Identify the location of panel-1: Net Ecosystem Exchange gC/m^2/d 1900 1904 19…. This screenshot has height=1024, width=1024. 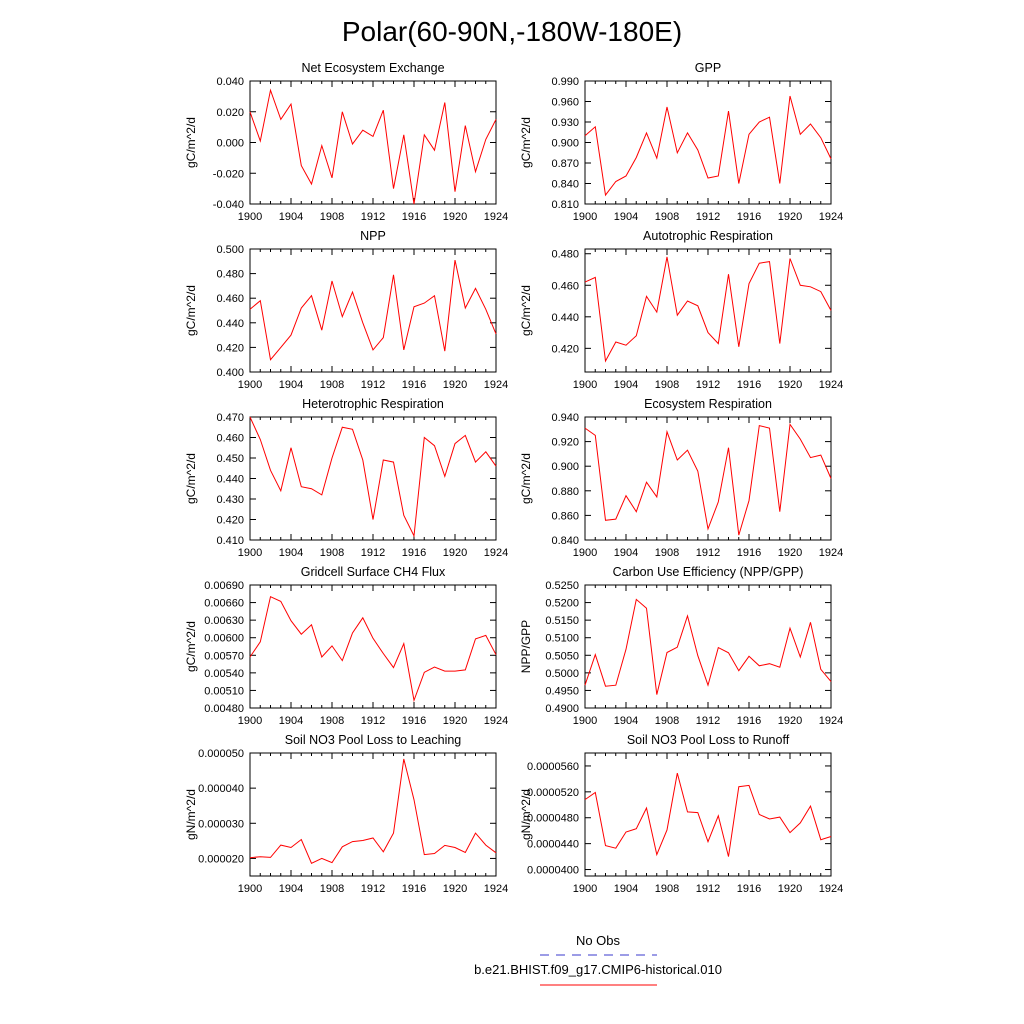
(346, 142).